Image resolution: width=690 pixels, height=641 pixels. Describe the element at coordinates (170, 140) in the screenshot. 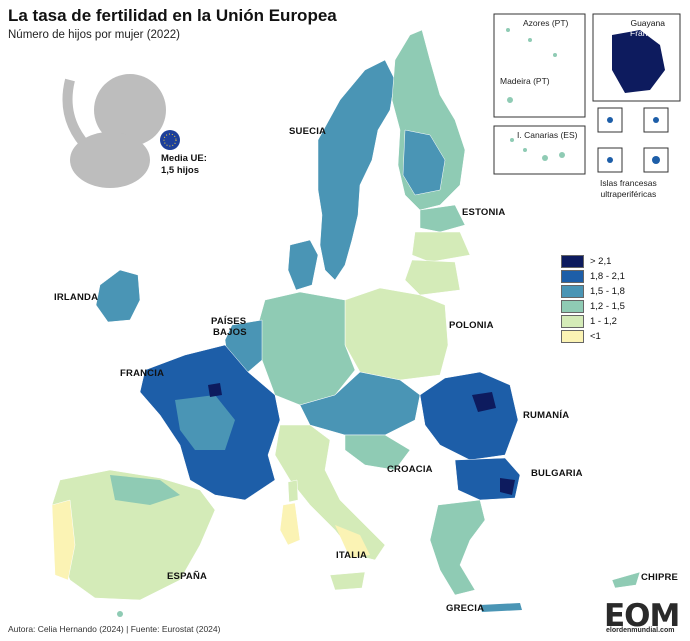

I see `eu-flag-icon` at that location.